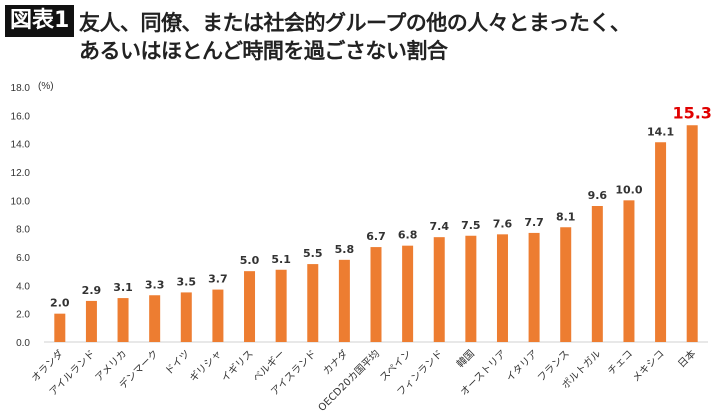 Image resolution: width=720 pixels, height=415 pixels. I want to click on data-label: 7.4, so click(439, 226).